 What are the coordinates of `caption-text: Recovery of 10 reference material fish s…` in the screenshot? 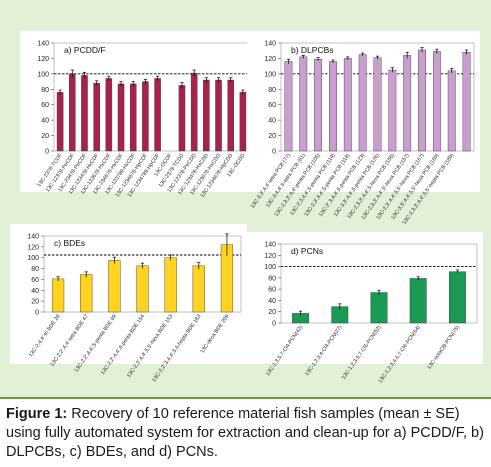 It's located at (245, 433).